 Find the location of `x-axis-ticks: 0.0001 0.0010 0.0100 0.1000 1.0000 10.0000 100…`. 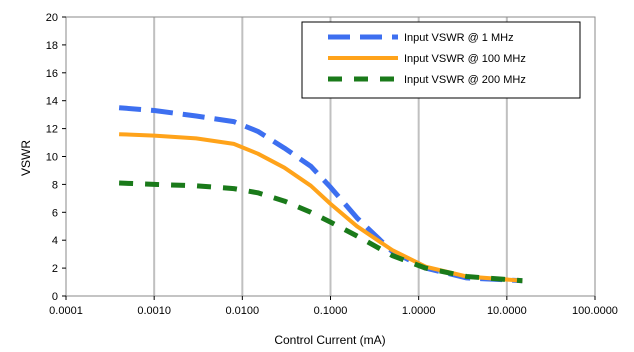

x-axis-ticks: 0.0001 0.0010 0.0100 0.1000 1.0000 10.0000 100… is located at coordinates (333, 306).